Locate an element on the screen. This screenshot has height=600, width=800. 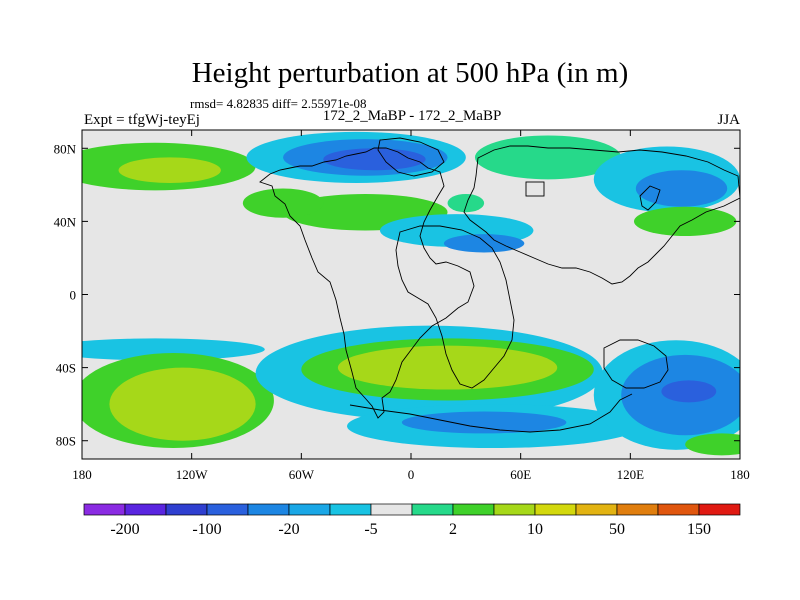
chart-subtitle: 172_2_MaBP - 172_2_MaBP is located at coordinates (412, 116).